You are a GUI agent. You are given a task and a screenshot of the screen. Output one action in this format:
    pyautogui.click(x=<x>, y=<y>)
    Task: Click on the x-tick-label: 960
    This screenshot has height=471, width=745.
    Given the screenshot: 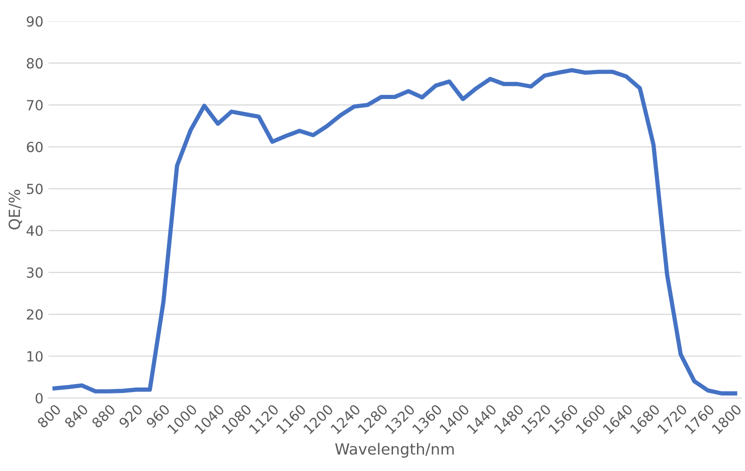 What is the action you would take?
    pyautogui.click(x=157, y=416)
    